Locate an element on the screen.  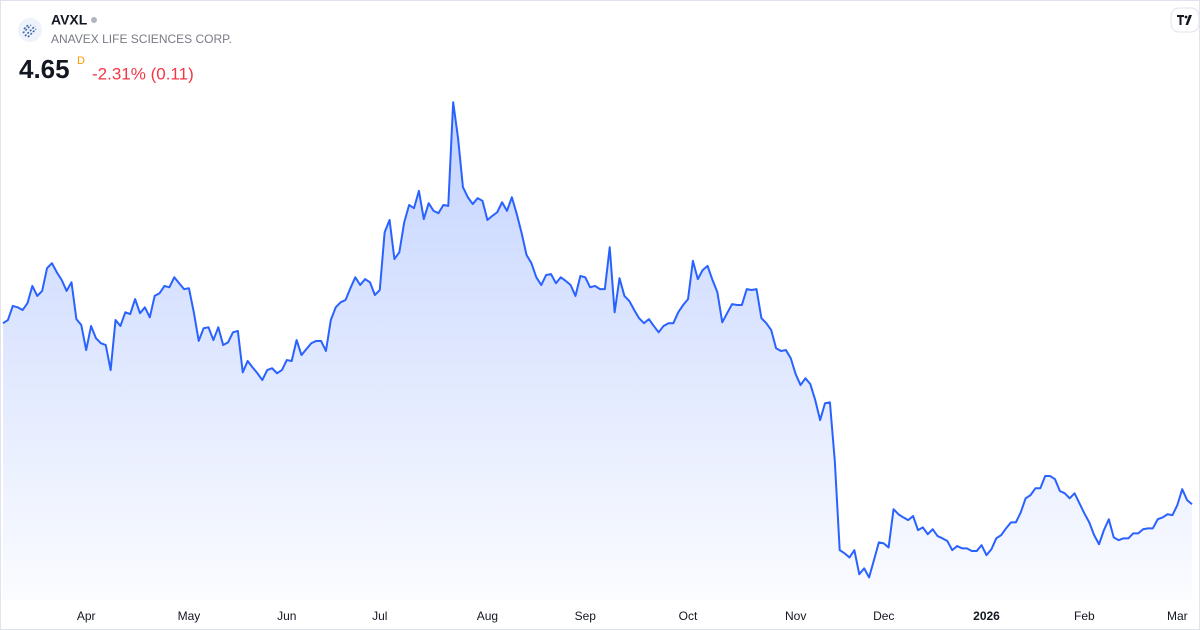
x-tick-label: Nov is located at coordinates (795, 616).